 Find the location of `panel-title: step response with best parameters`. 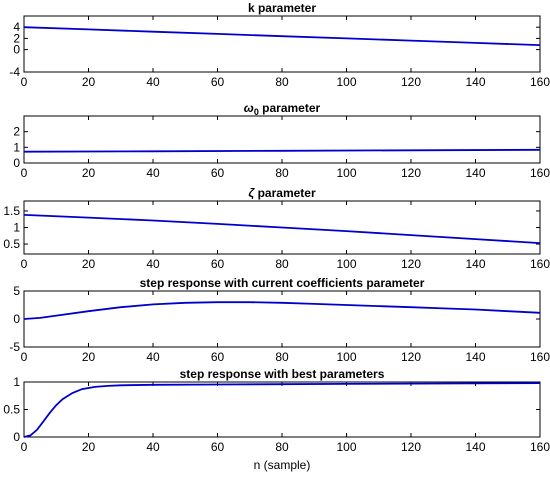

panel-title: step response with best parameters is located at coordinates (282, 374).